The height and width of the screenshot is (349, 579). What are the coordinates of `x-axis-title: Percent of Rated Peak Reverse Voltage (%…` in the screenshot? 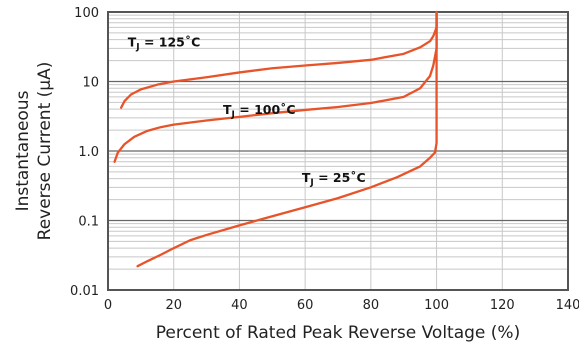 It's located at (338, 333).